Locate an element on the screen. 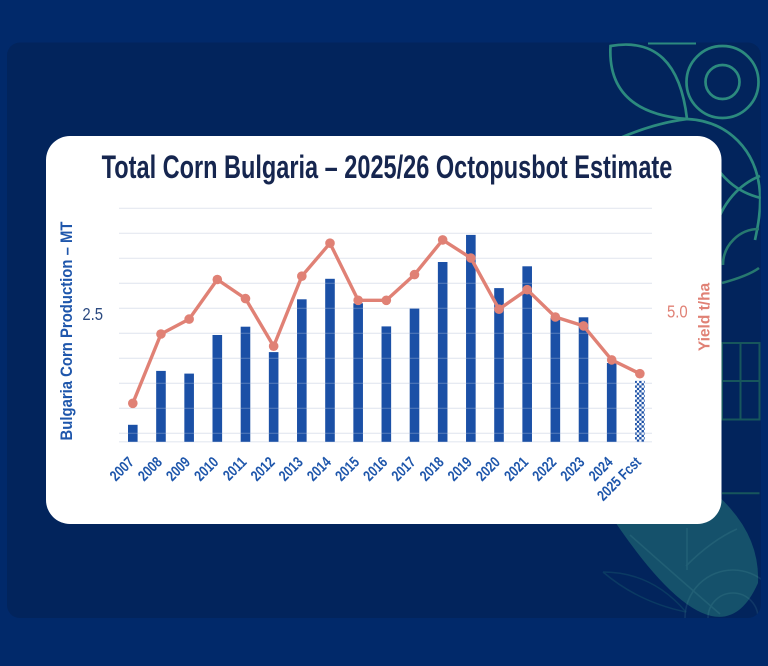 This screenshot has height=666, width=768. svg-text: Bulgaria Corn Production – MT is located at coordinates (67, 330).